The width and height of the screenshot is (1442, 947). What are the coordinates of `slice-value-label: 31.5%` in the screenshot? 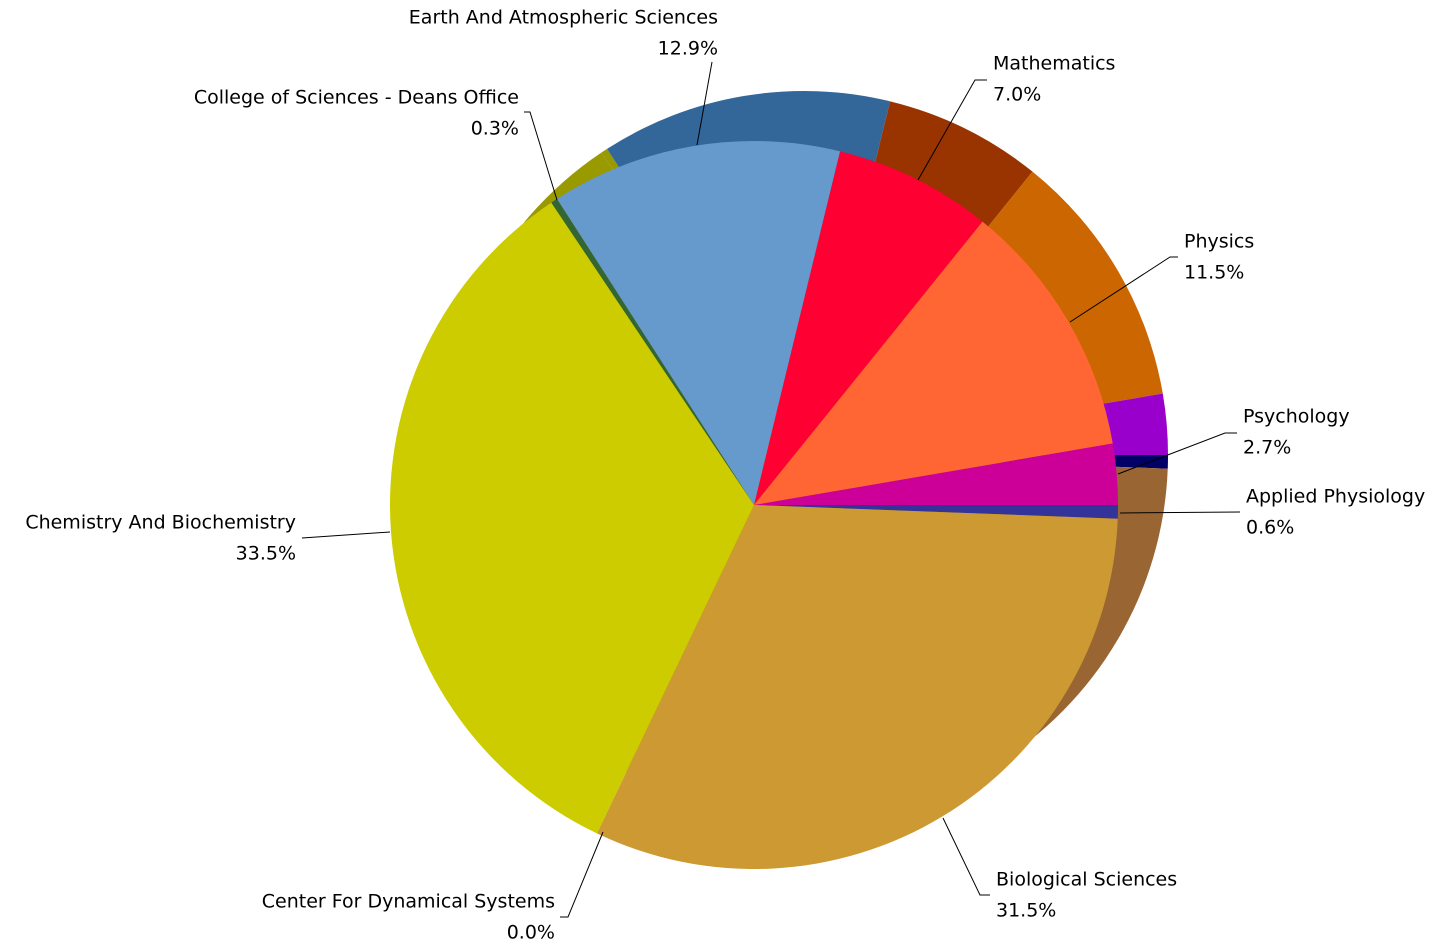 It's located at (1026, 911).